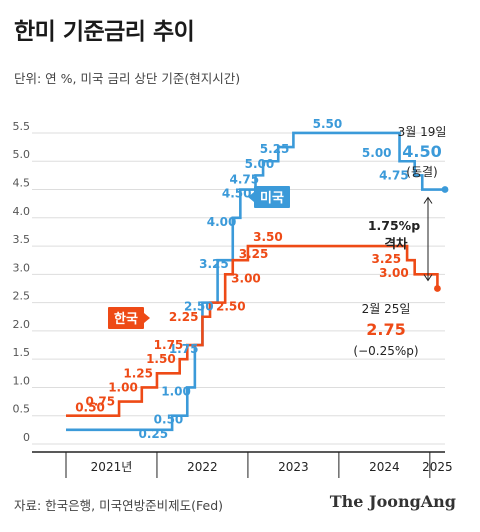 The height and width of the screenshot is (532, 480). I want to click on kr-tag-box, so click(126, 318).